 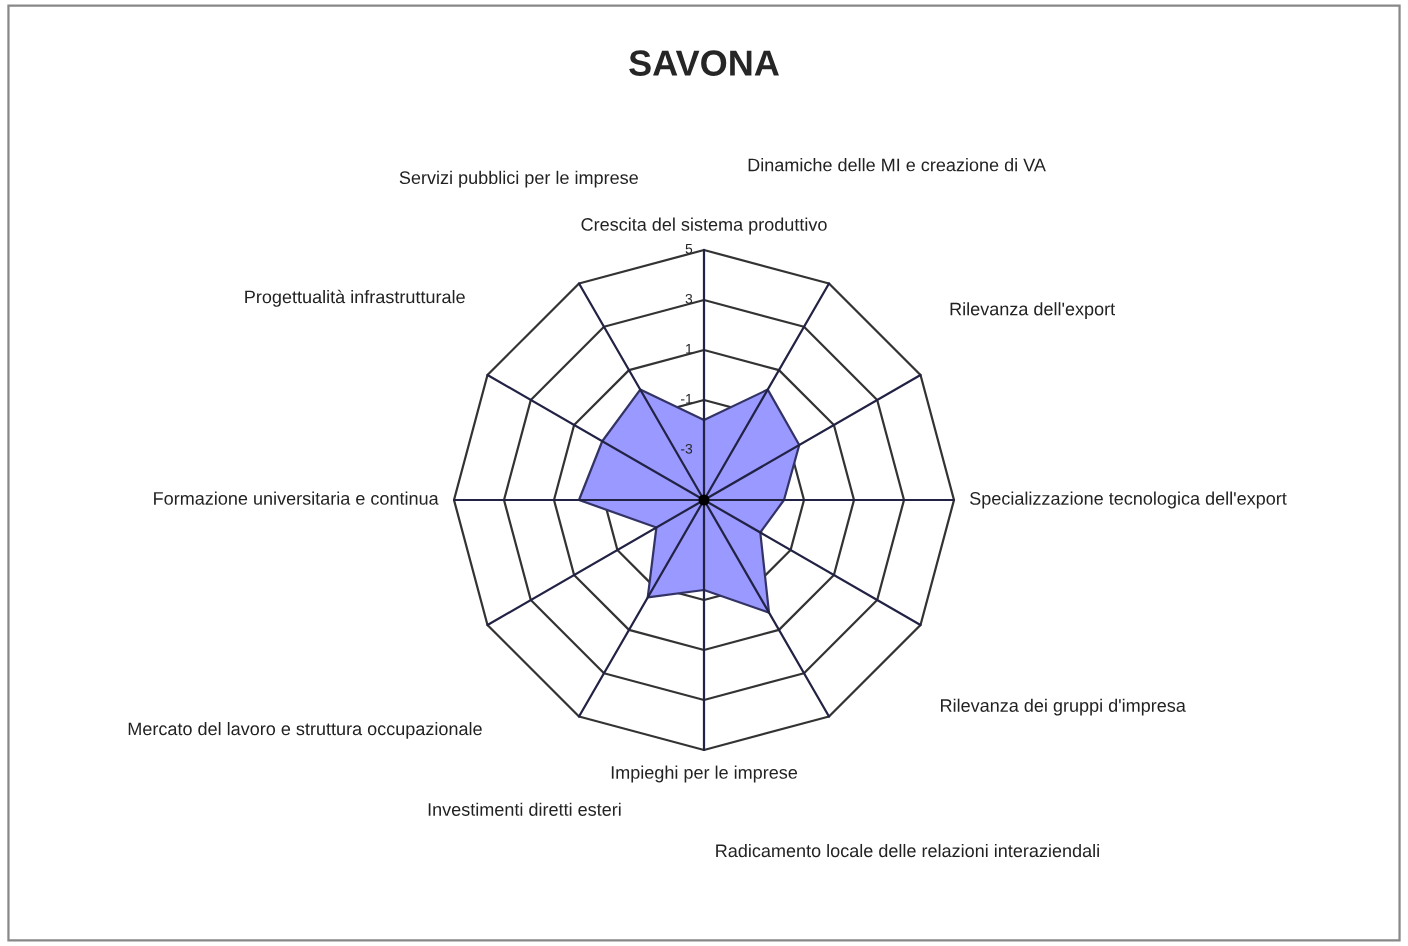 I want to click on spoke-label: Mercato del lavoro e struttura occupazionale, so click(x=305, y=730).